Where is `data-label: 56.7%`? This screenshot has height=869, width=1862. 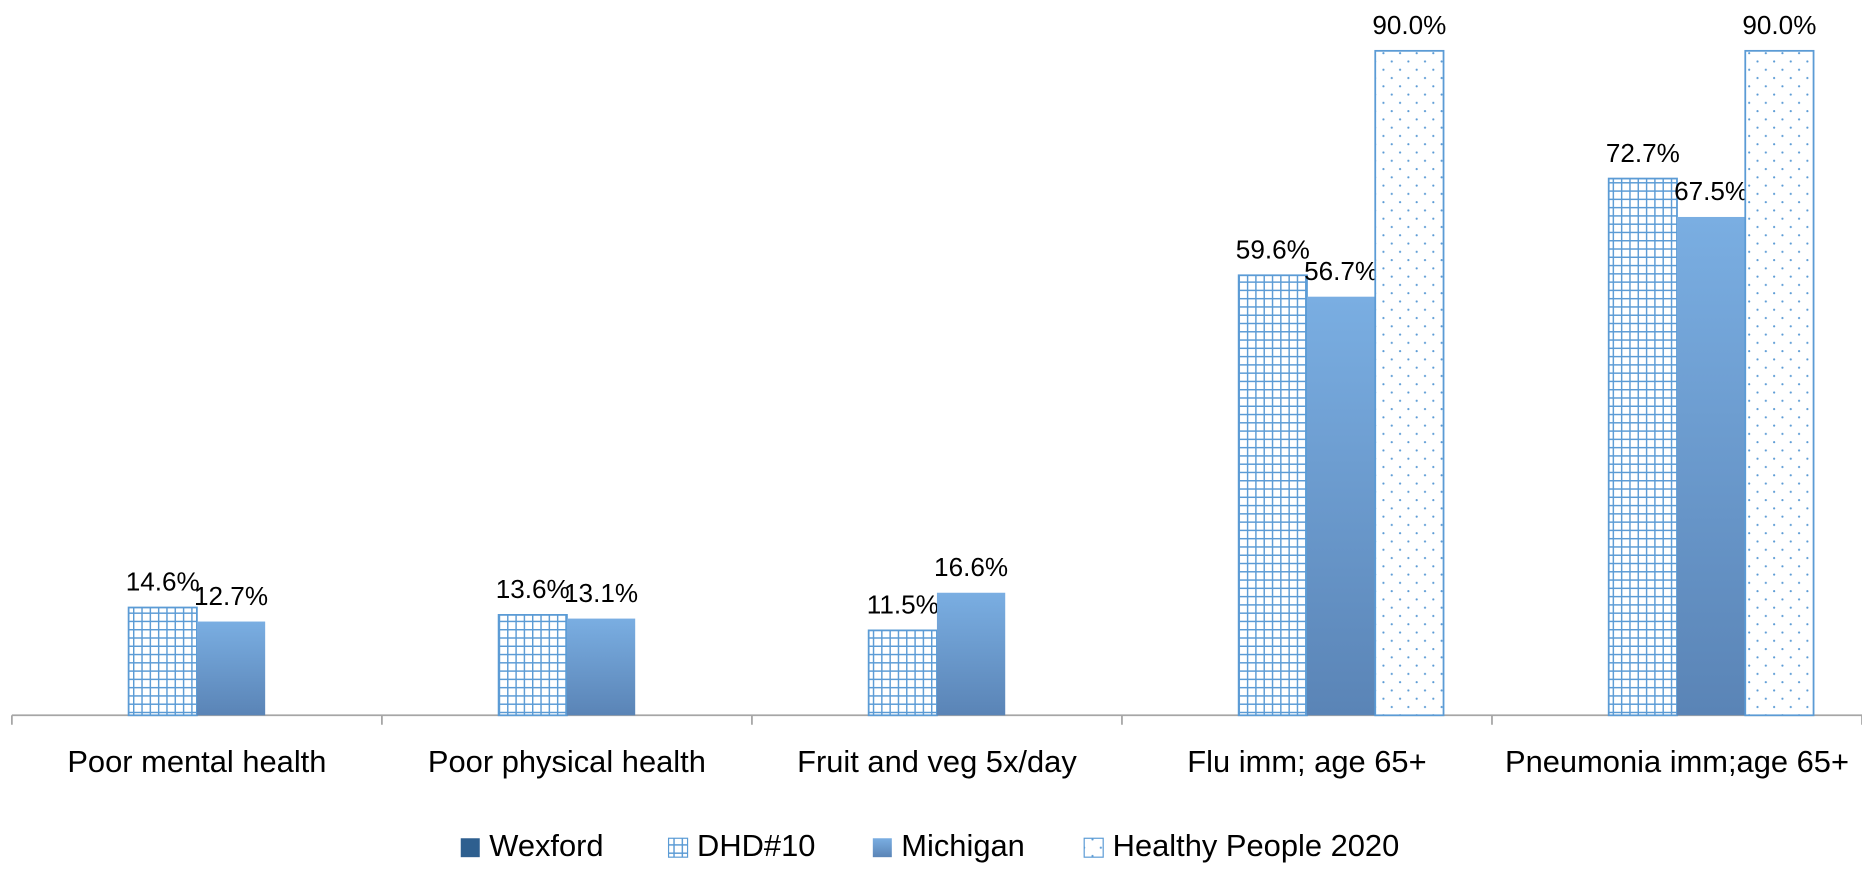 data-label: 56.7% is located at coordinates (1341, 271).